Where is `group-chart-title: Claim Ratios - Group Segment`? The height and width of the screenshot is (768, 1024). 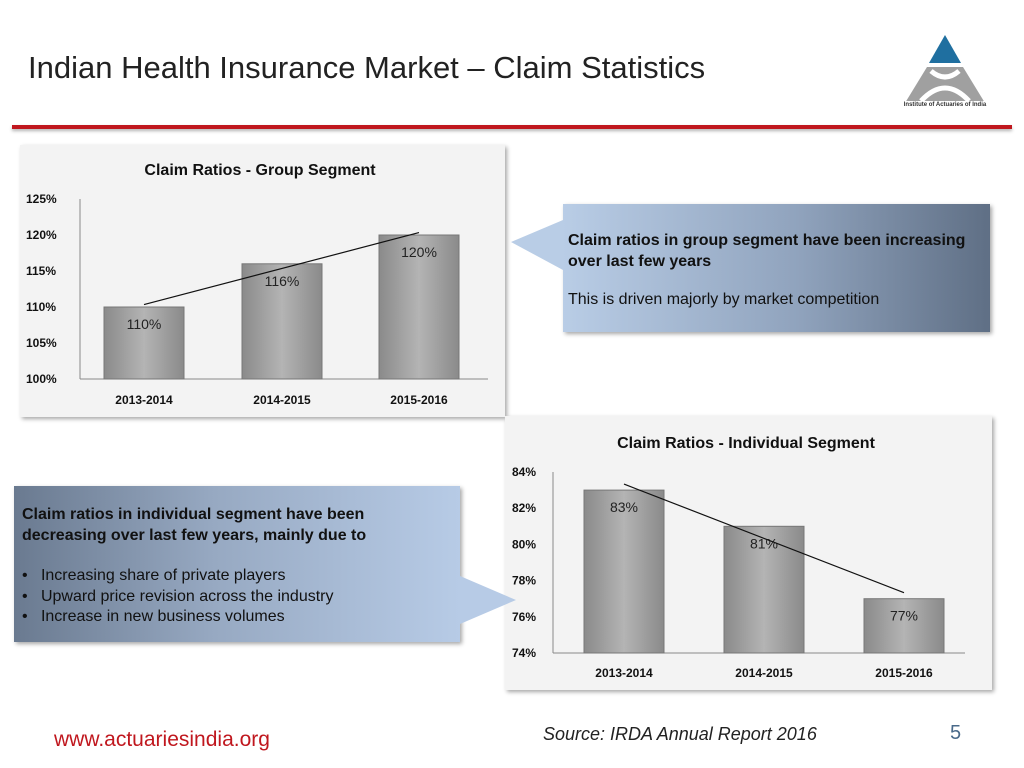 group-chart-title: Claim Ratios - Group Segment is located at coordinates (260, 170).